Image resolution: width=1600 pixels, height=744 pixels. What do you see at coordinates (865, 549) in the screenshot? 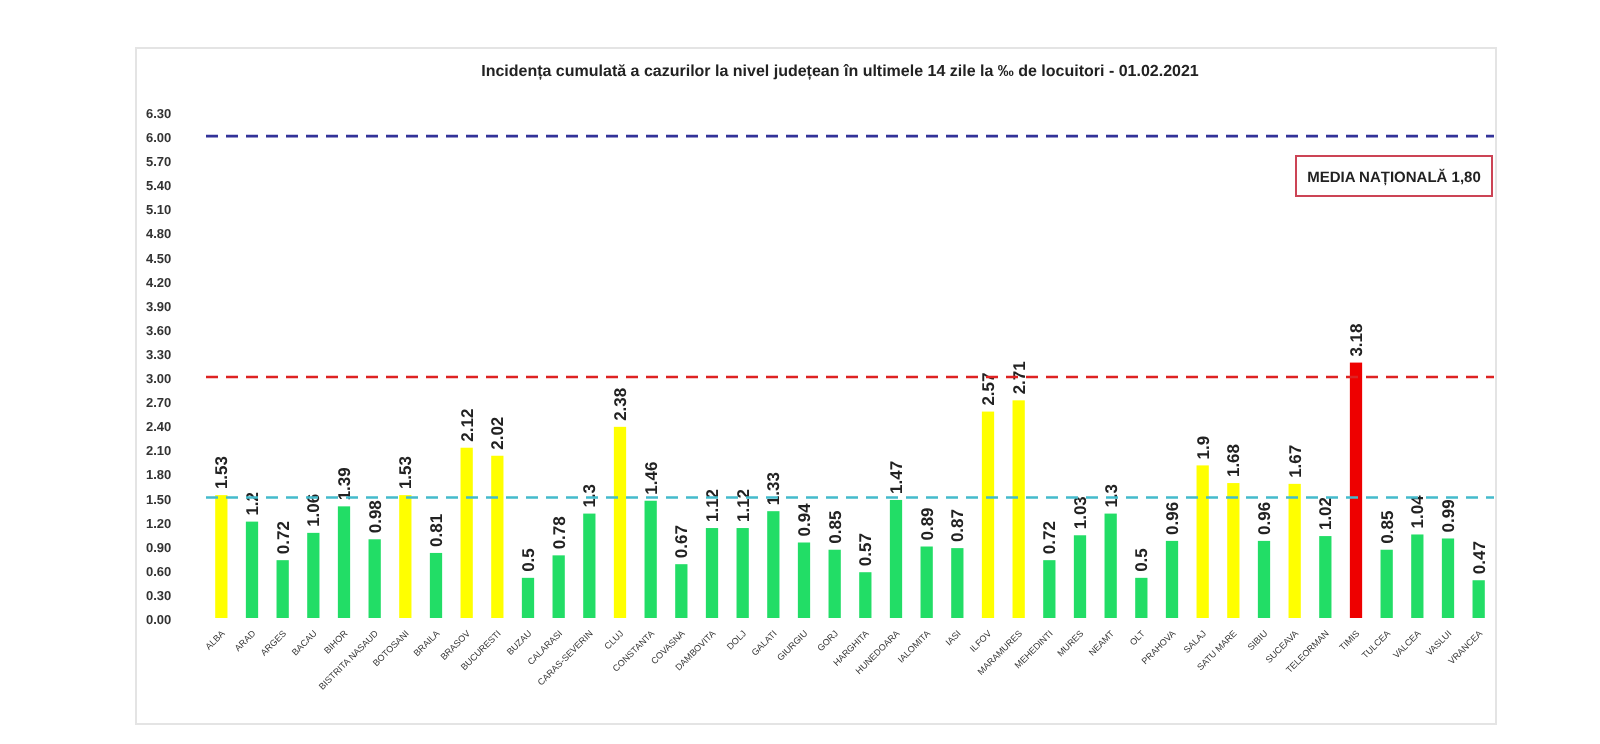
I see `data-label: 0.57` at bounding box center [865, 549].